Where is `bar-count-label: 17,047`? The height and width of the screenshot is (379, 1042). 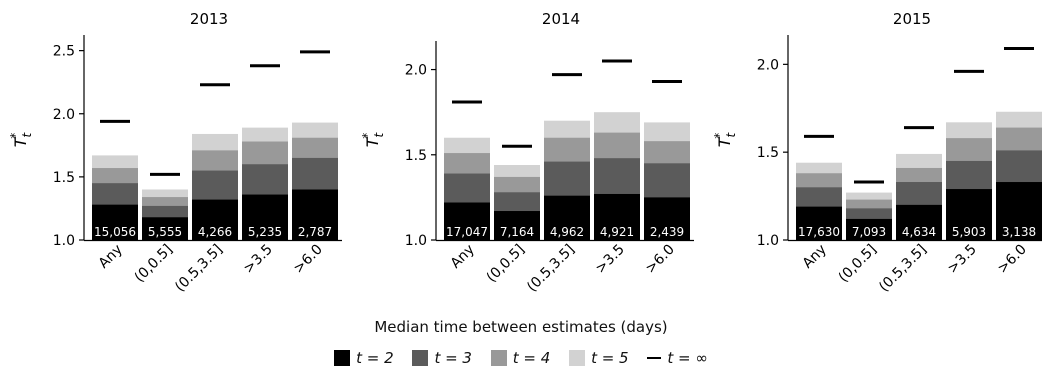
bar-count-label: 17,047 is located at coordinates (467, 232).